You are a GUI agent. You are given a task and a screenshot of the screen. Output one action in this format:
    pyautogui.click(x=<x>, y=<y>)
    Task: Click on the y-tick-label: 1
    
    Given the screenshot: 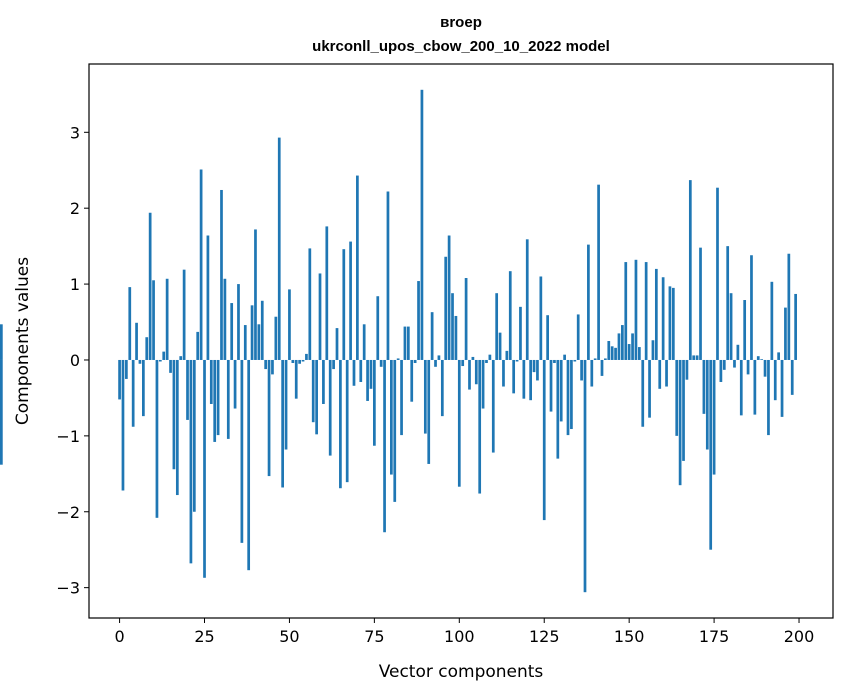 What is the action you would take?
    pyautogui.click(x=75, y=284)
    